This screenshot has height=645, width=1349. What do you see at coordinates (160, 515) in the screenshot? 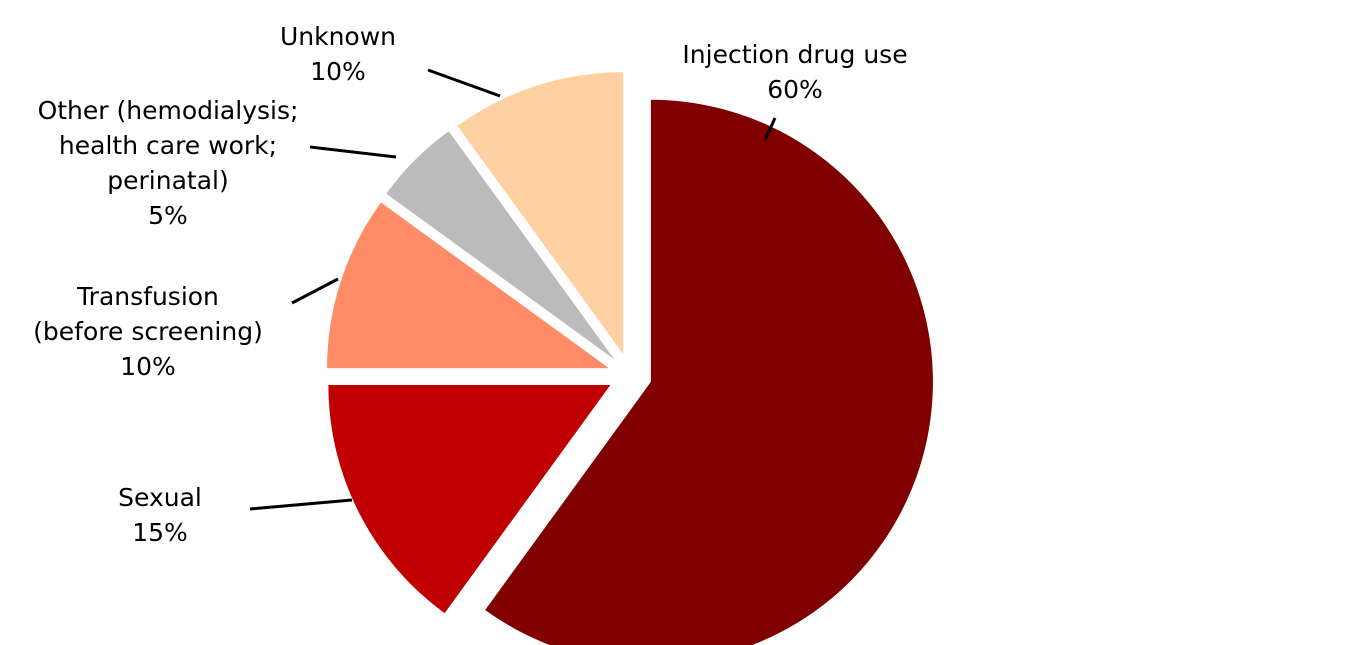
I see `slice-label-2: Sexual 15%` at bounding box center [160, 515].